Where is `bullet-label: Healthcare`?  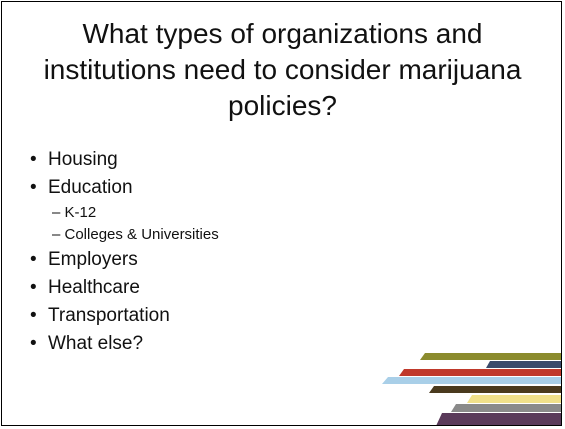
bullet-label: Healthcare is located at coordinates (94, 287).